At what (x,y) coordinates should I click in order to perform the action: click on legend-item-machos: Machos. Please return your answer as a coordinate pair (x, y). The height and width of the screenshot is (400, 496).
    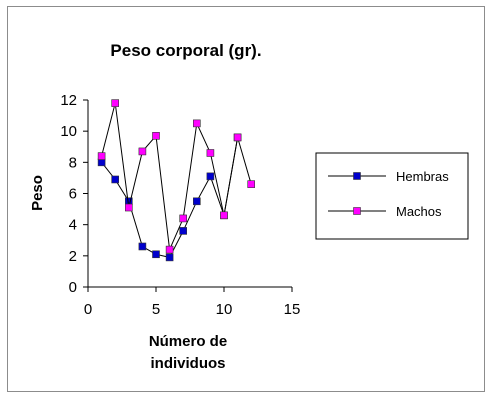
    Looking at the image, I should click on (385, 211).